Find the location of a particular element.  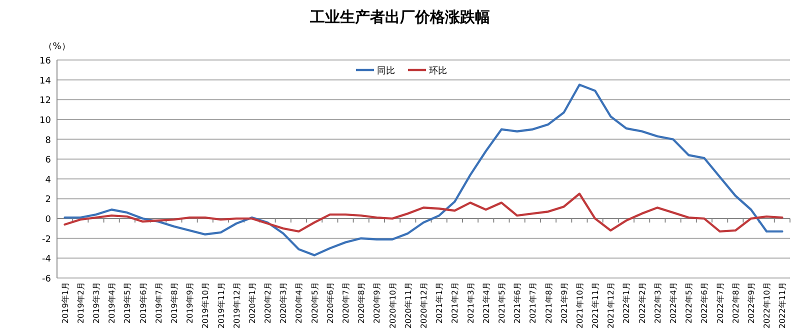

x-tick-label: 2022年1月 is located at coordinates (627, 303).